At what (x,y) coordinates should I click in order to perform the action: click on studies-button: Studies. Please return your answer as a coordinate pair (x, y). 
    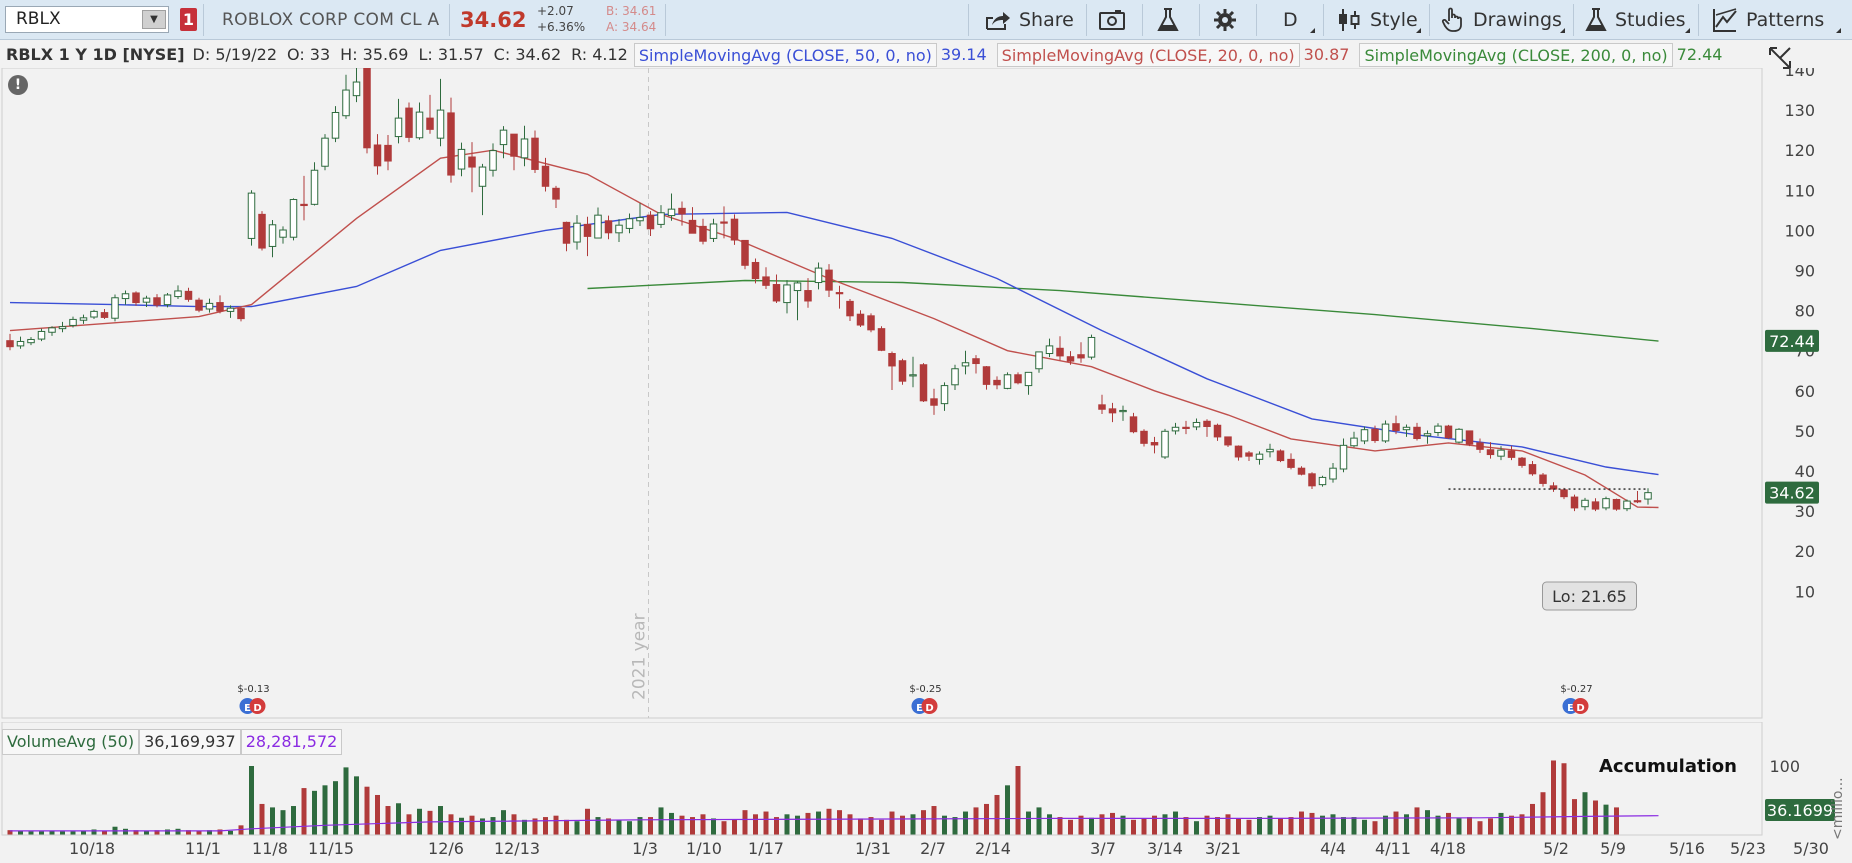
    Looking at the image, I should click on (1635, 20).